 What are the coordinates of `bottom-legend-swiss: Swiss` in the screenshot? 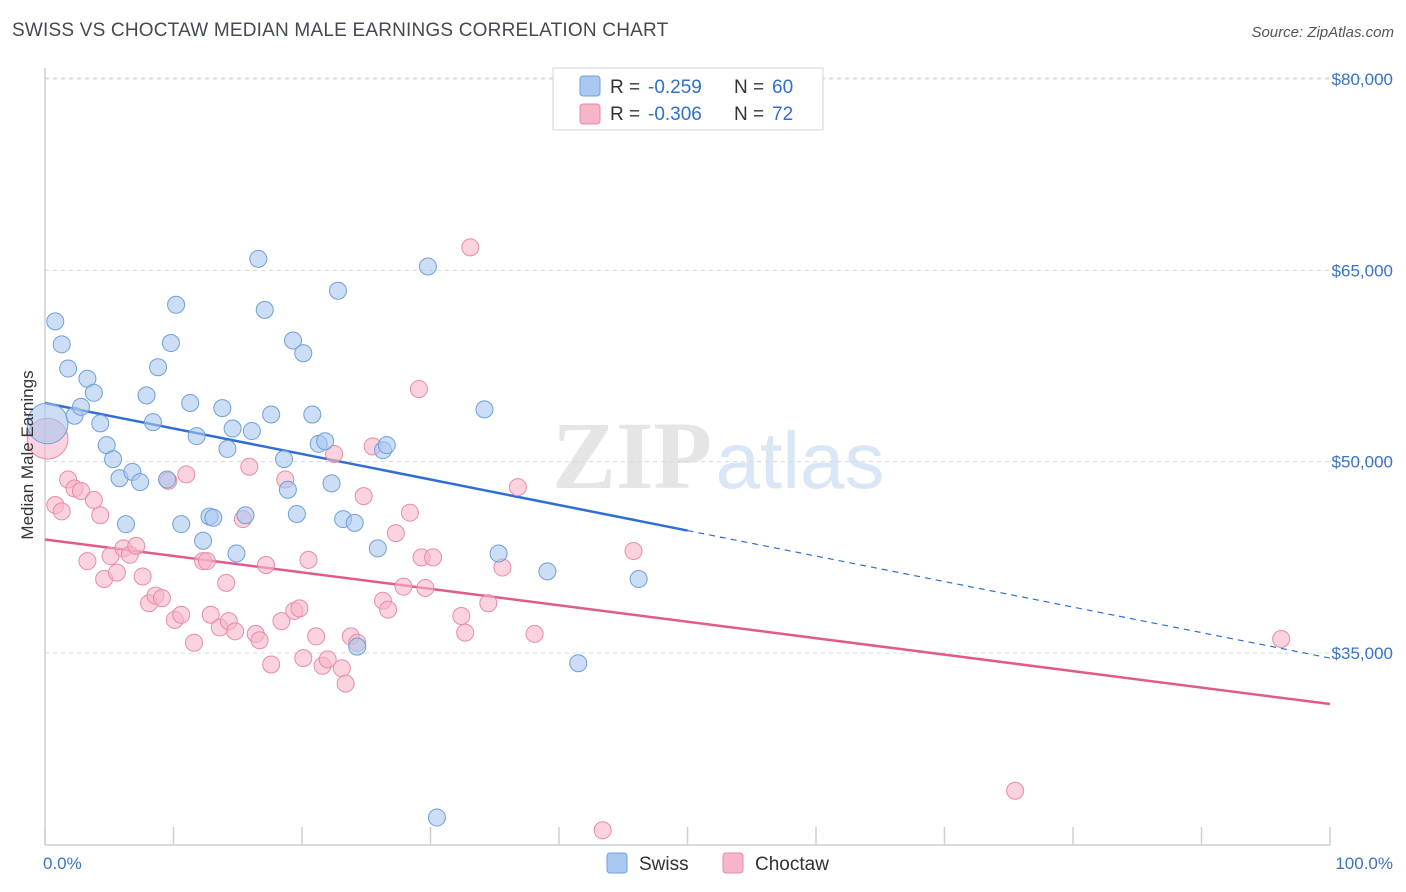 It's located at (664, 864).